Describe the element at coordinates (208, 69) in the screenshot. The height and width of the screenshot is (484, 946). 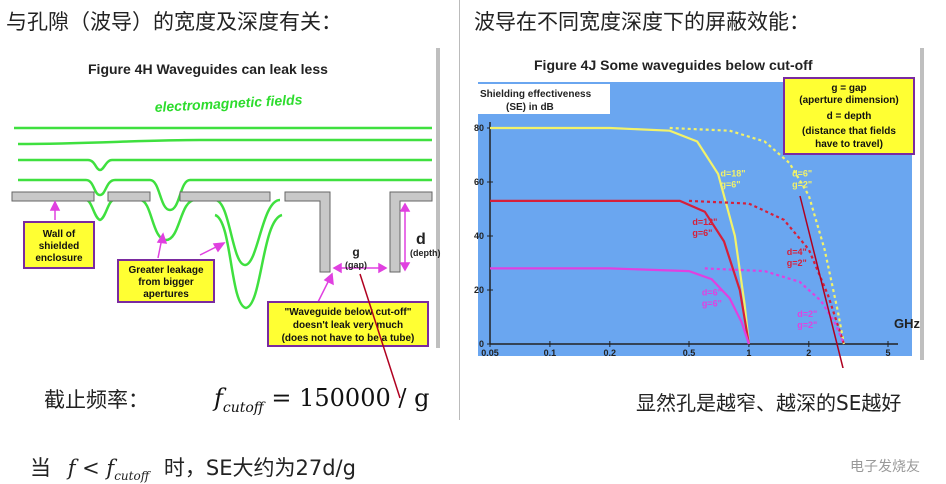
I see `figure-4h-title: Figure 4H Waveguides can leak less` at that location.